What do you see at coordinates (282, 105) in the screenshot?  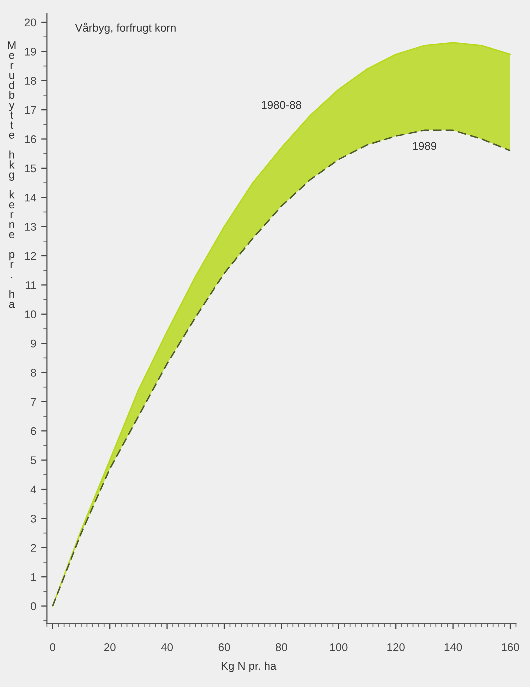 I see `series-label: 1980-88` at bounding box center [282, 105].